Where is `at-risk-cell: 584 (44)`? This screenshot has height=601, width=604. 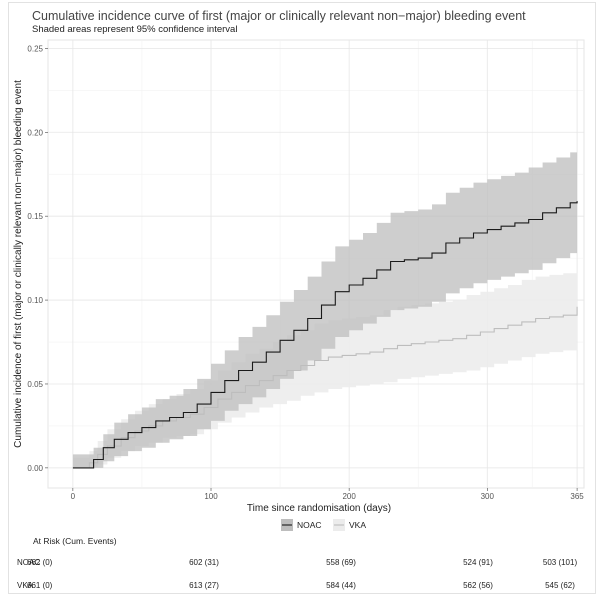
at-risk-cell: 584 (44) is located at coordinates (341, 585).